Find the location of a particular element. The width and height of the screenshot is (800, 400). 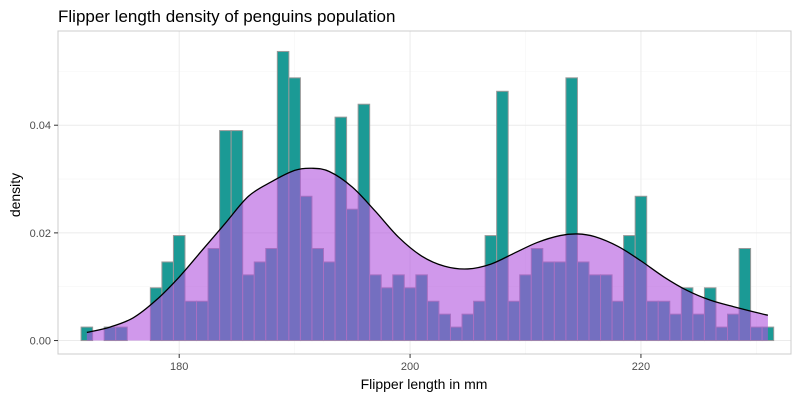

y-tick-label: 0.04 is located at coordinates (40, 126).